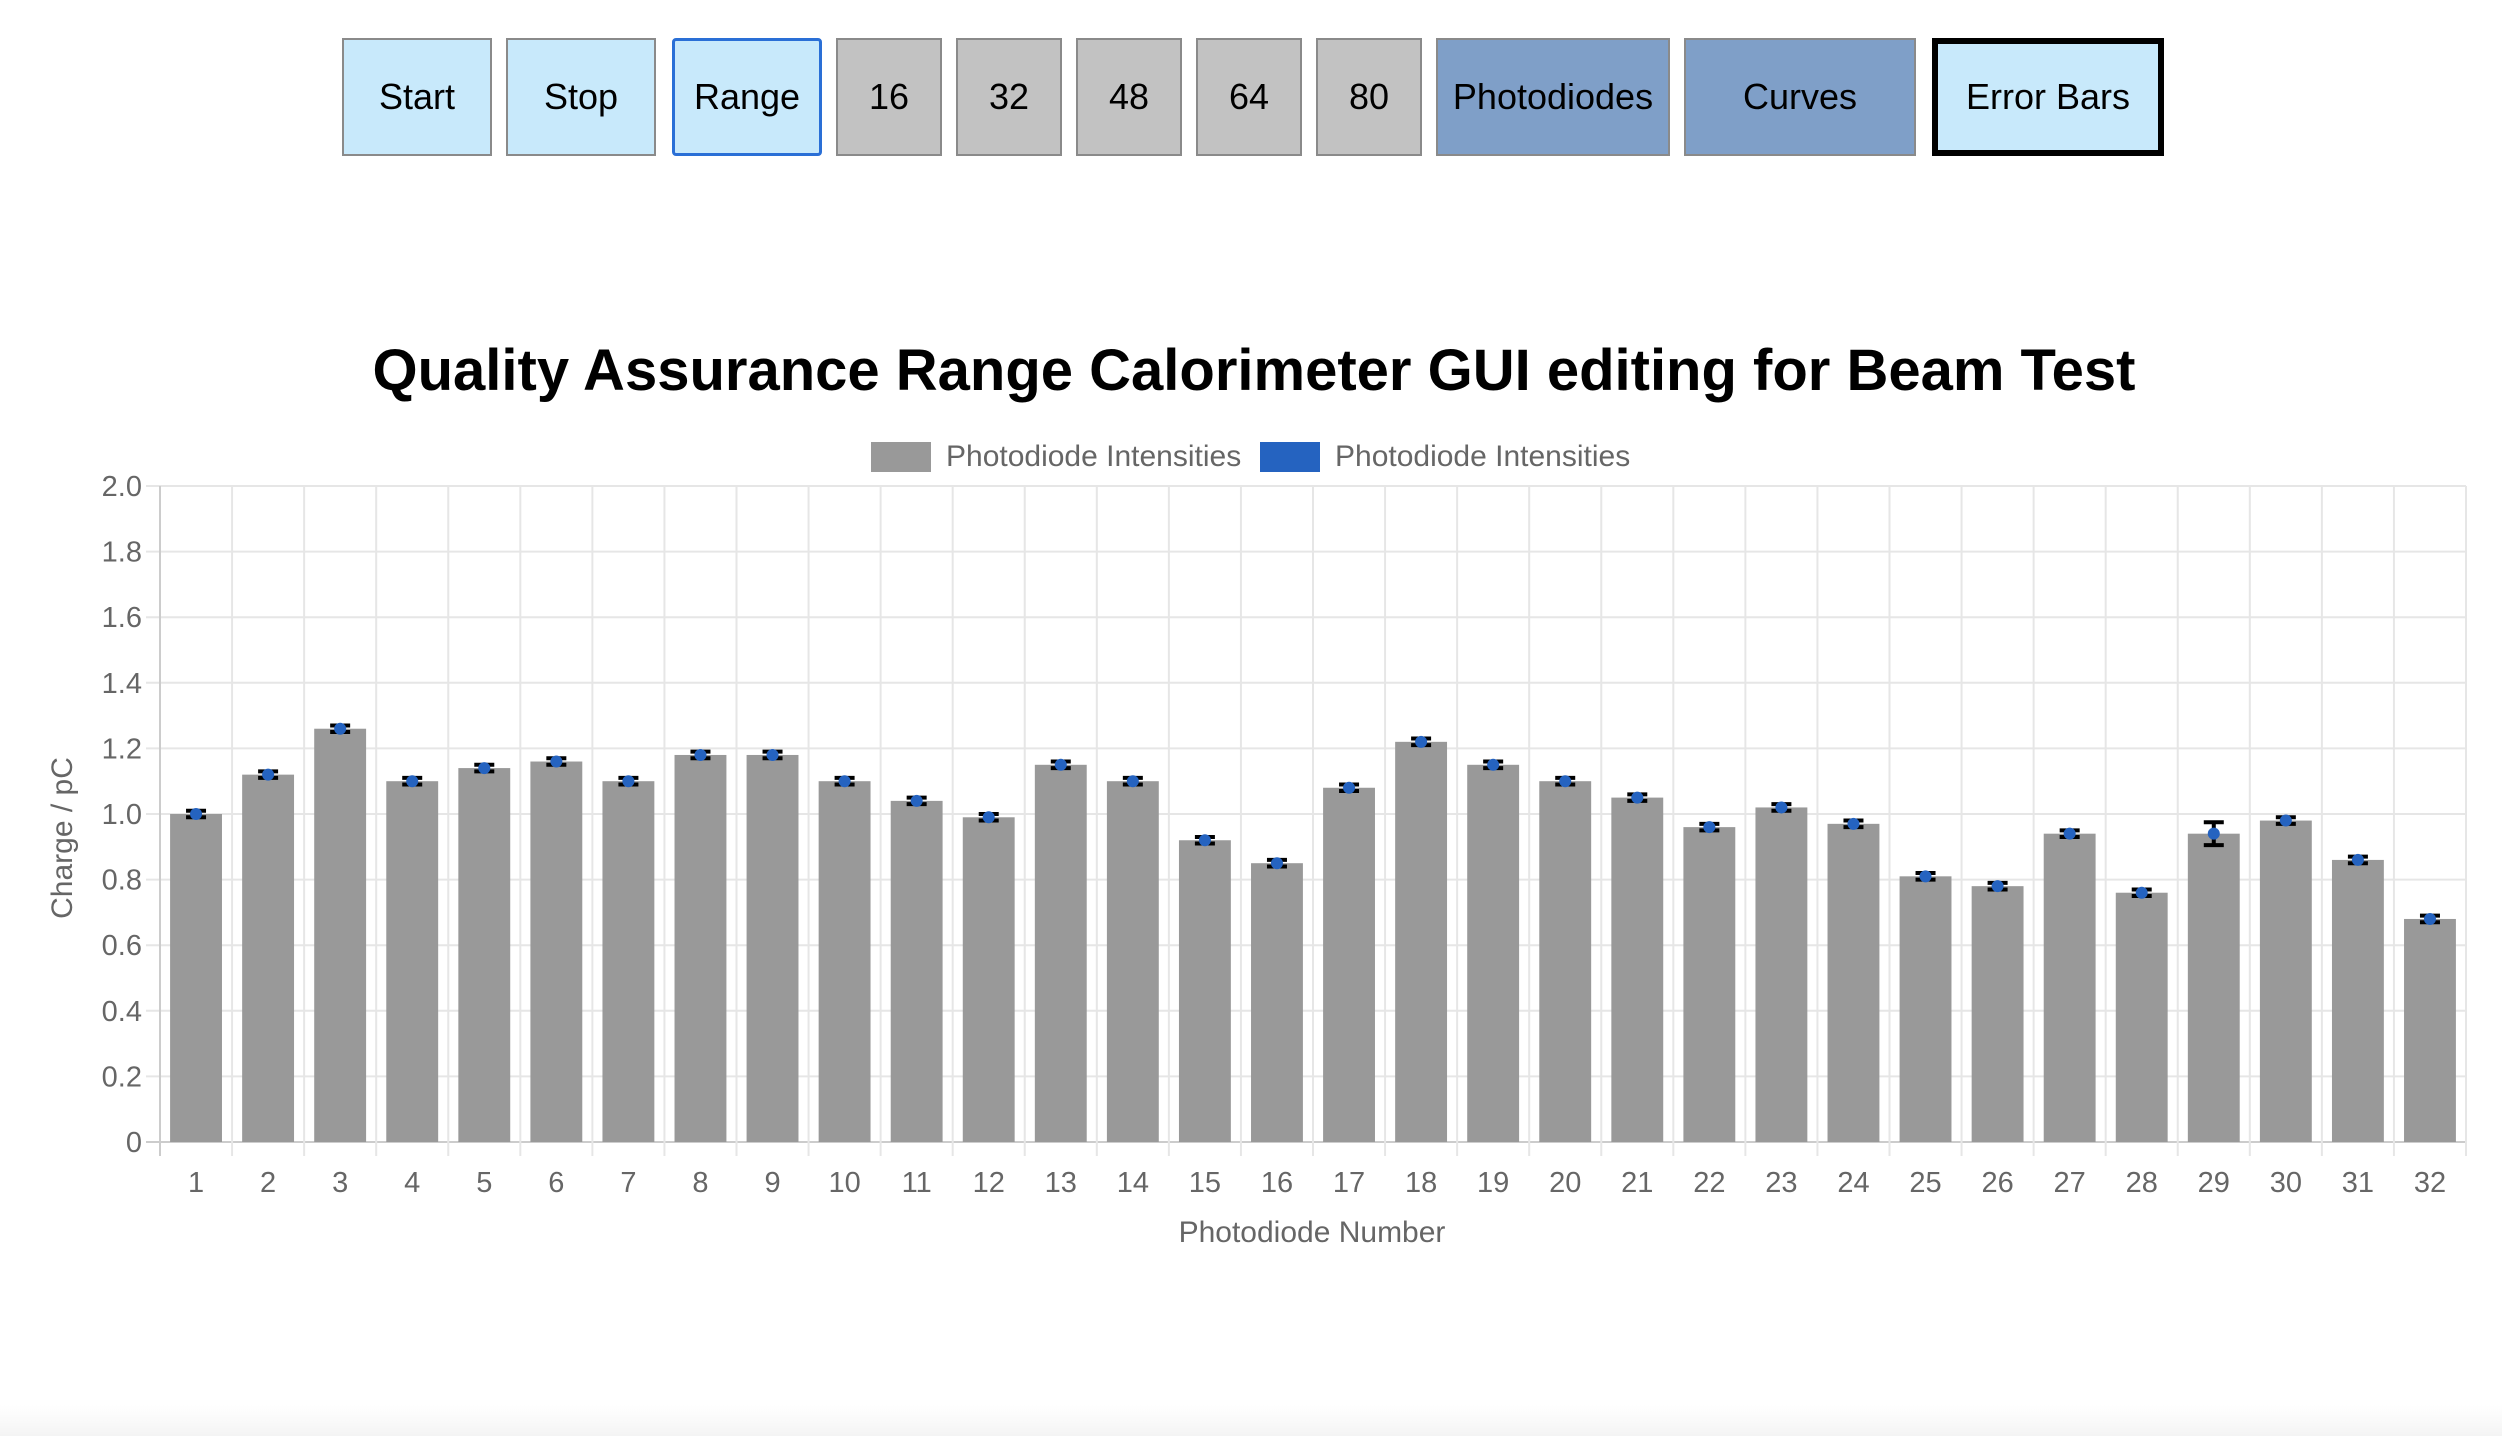 Image resolution: width=2502 pixels, height=1436 pixels. Describe the element at coordinates (747, 97) in the screenshot. I see `range-button: Range` at that location.